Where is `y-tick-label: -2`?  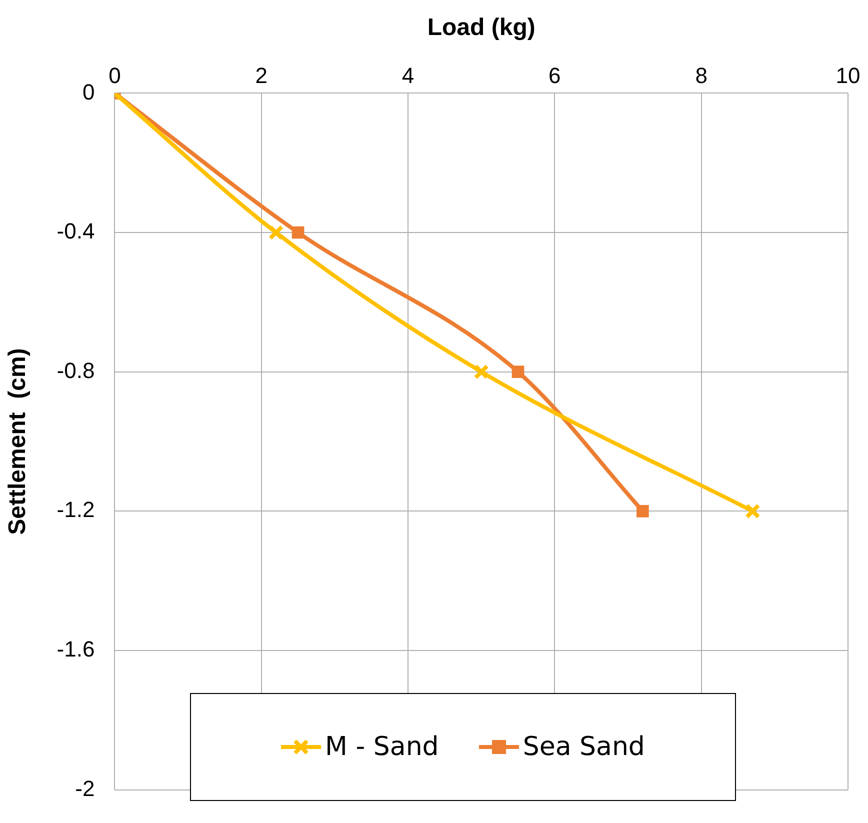 y-tick-label: -2 is located at coordinates (85, 788).